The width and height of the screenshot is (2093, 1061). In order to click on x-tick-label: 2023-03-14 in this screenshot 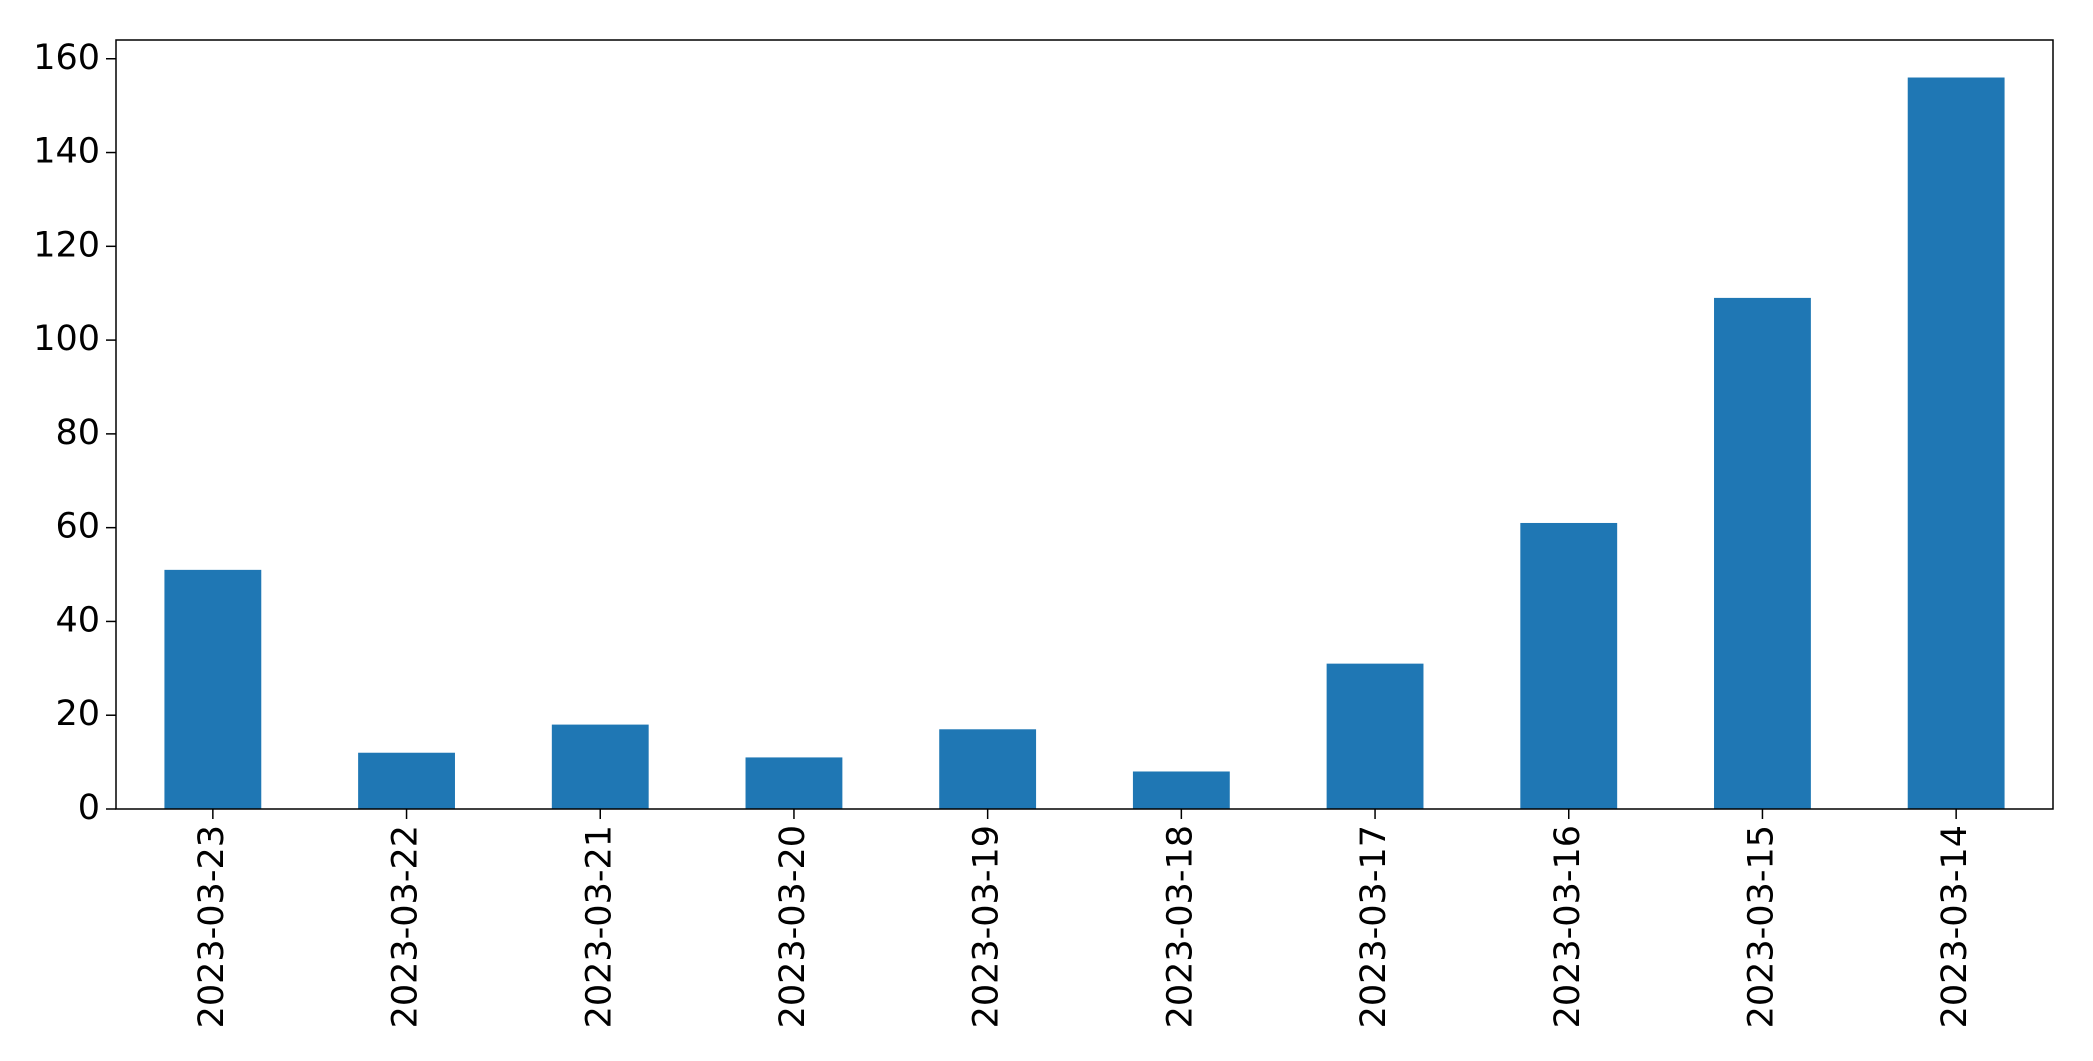, I will do `click(1955, 926)`.